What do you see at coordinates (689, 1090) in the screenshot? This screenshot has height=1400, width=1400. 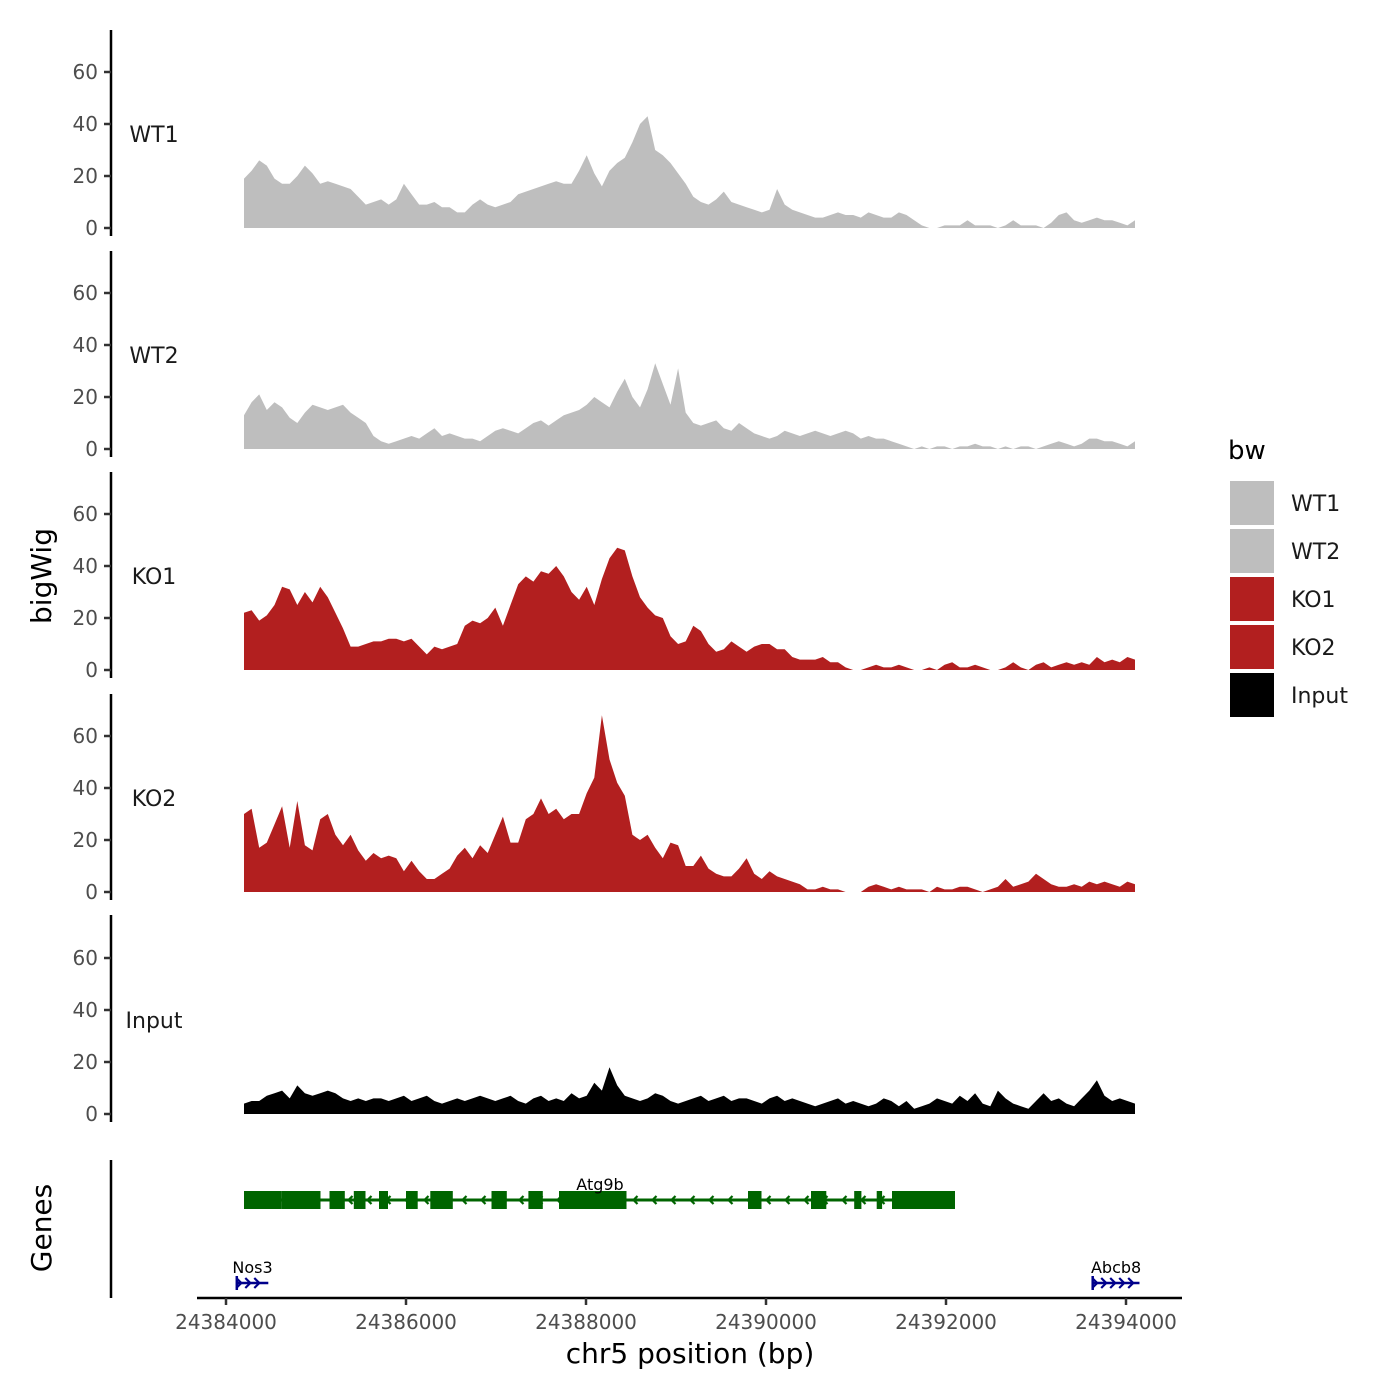 I see `signal-area-input` at bounding box center [689, 1090].